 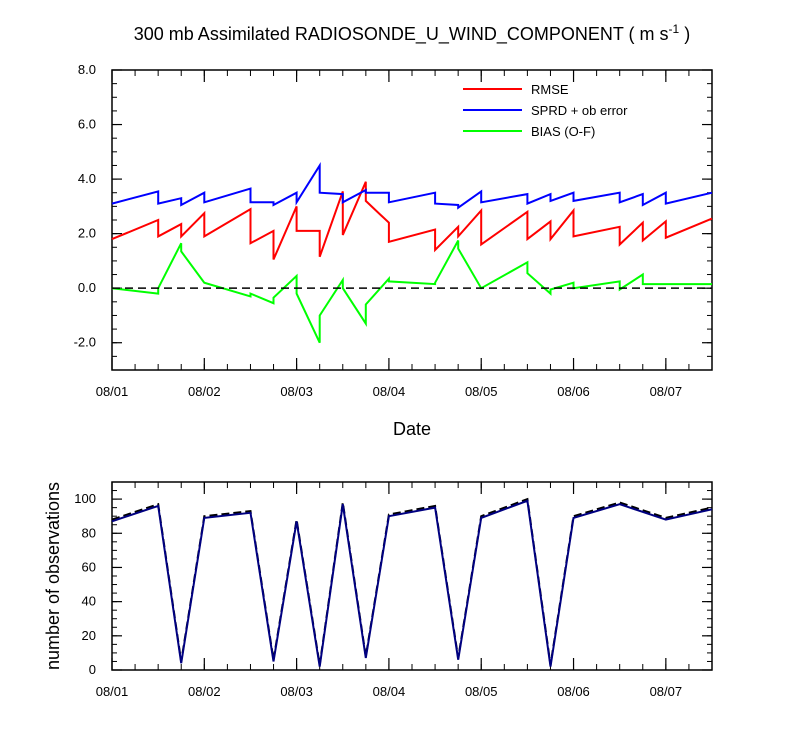 What do you see at coordinates (89, 601) in the screenshot?
I see `bottom-ytick-label: 40` at bounding box center [89, 601].